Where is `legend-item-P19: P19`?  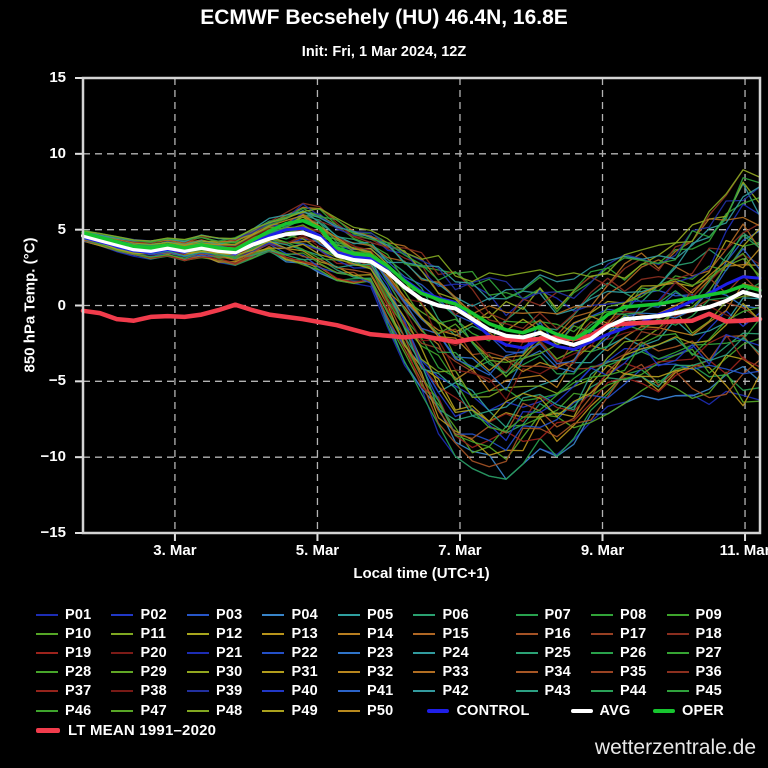
legend-item-P19: P19 is located at coordinates (73, 652).